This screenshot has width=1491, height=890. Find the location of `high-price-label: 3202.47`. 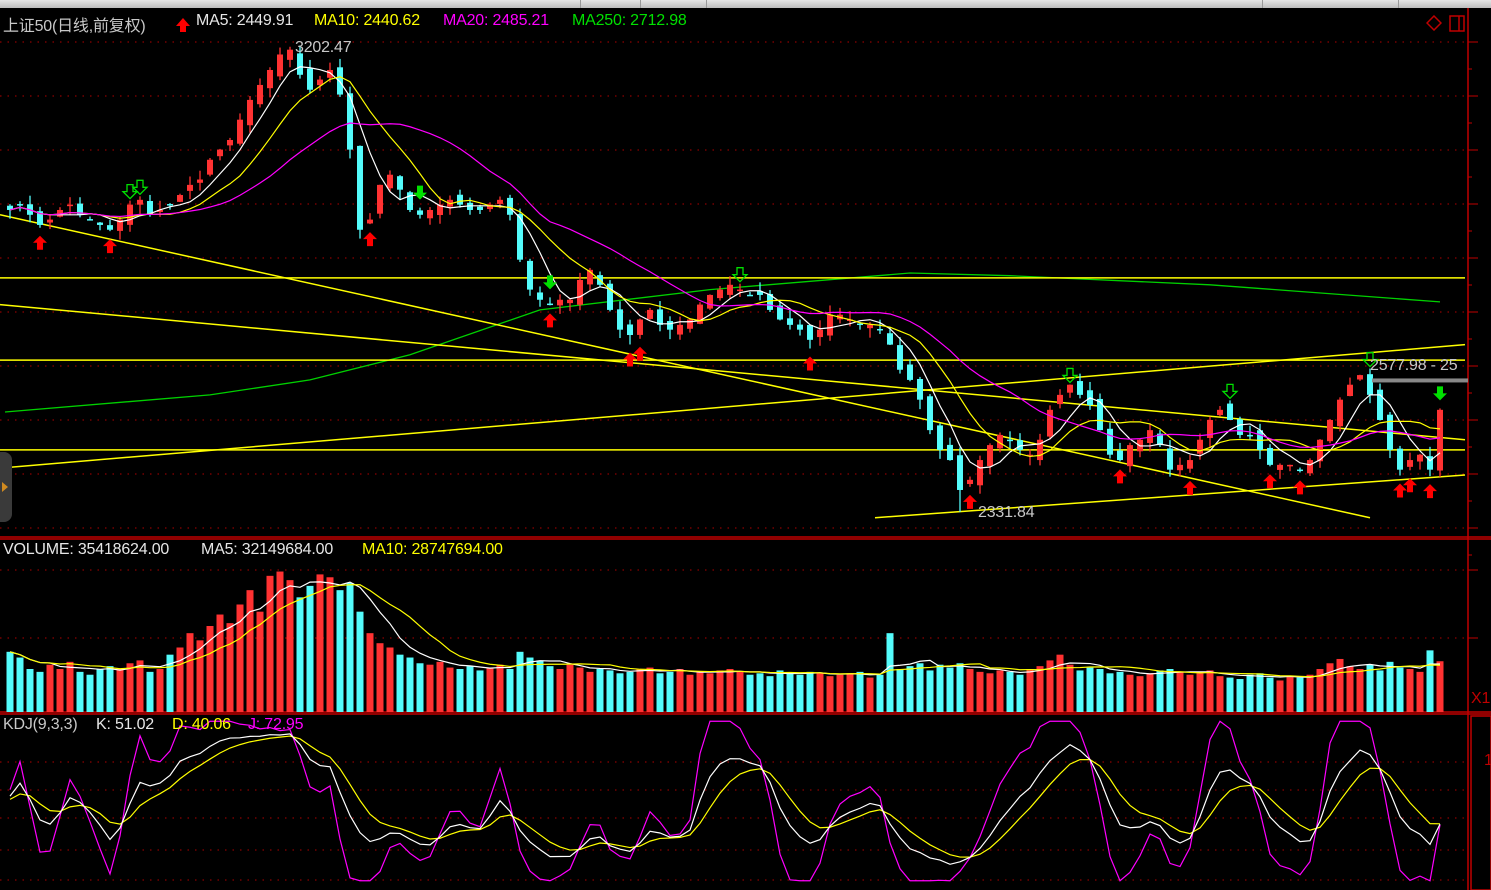

high-price-label: 3202.47 is located at coordinates (323, 47).